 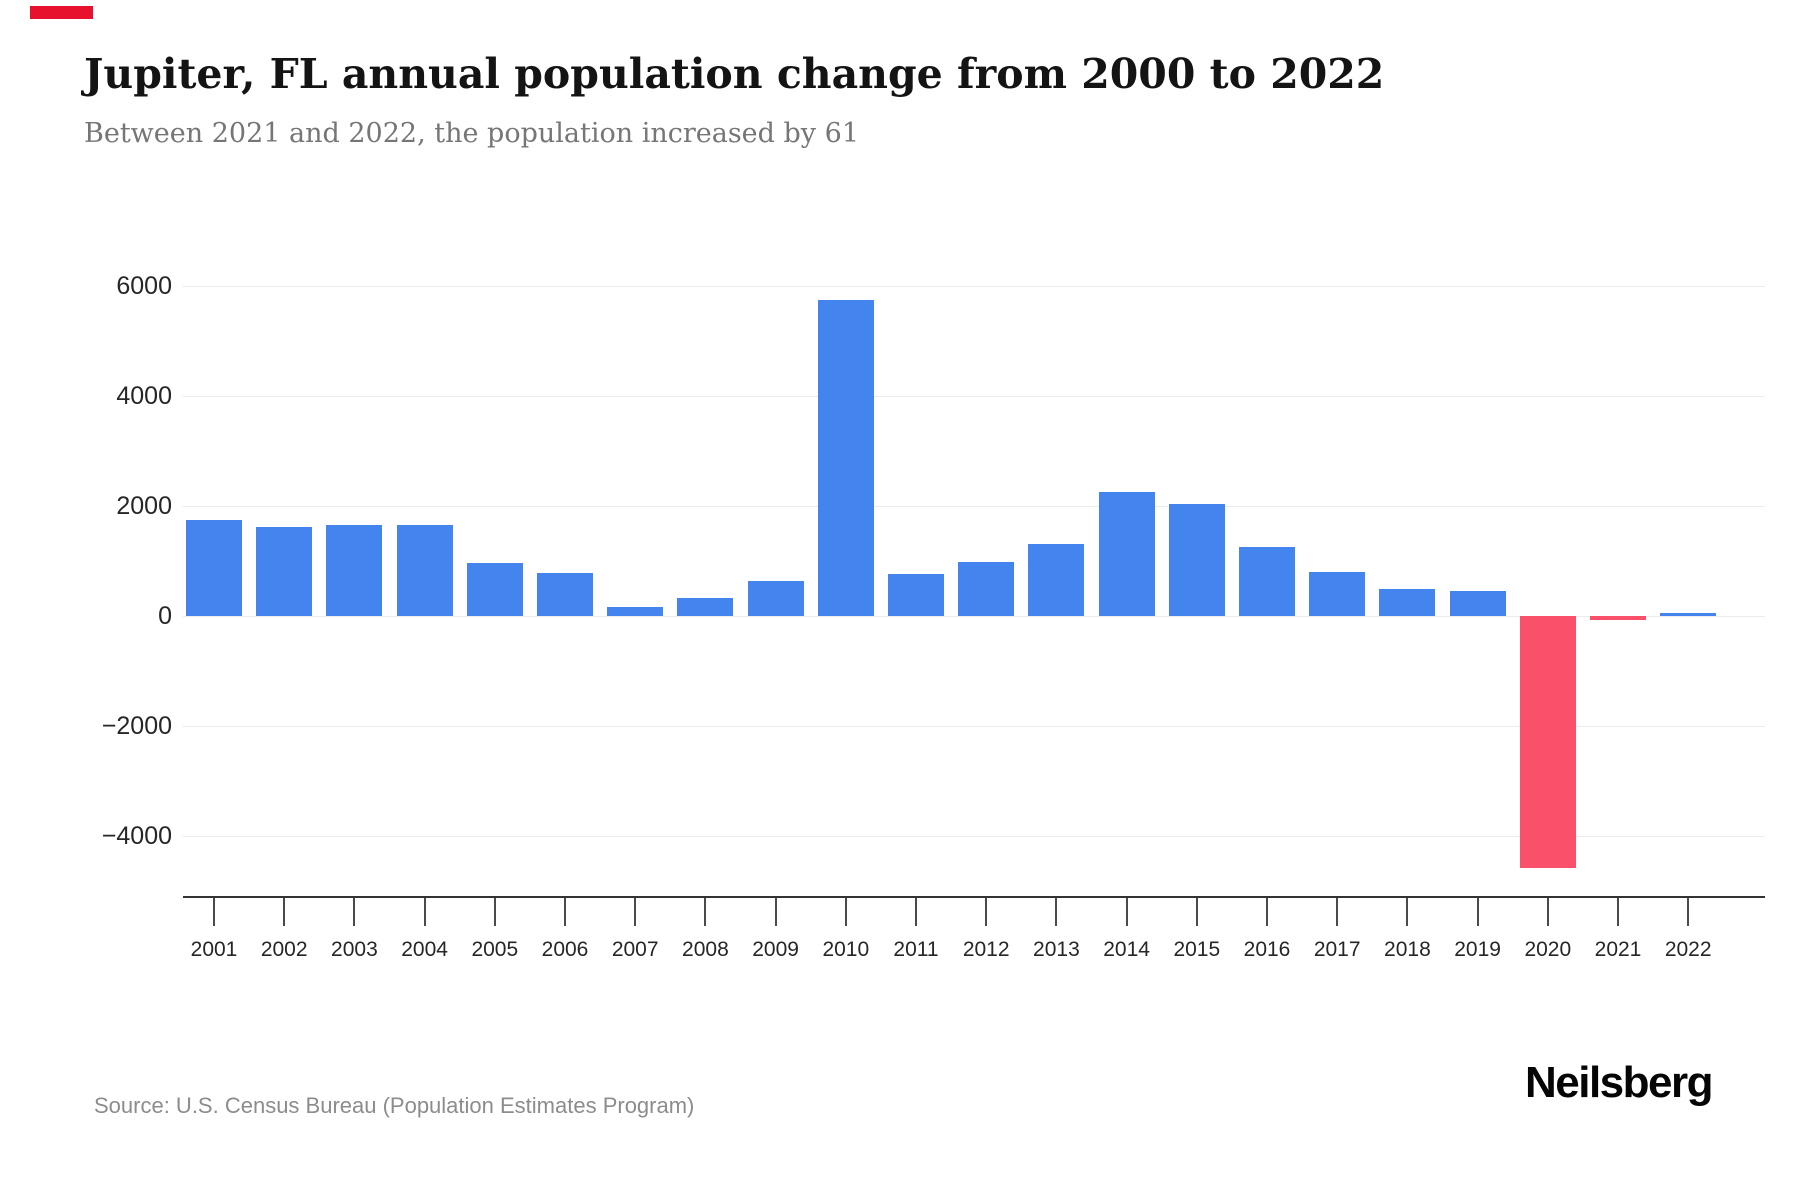 I want to click on bar-2021, so click(x=1618, y=618).